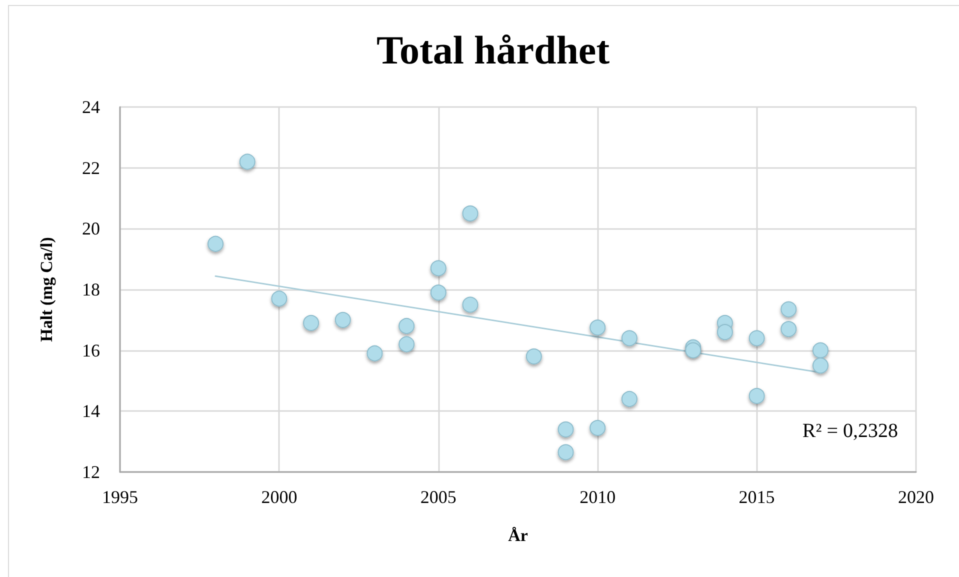  I want to click on x-tick-label: 2020, so click(916, 497).